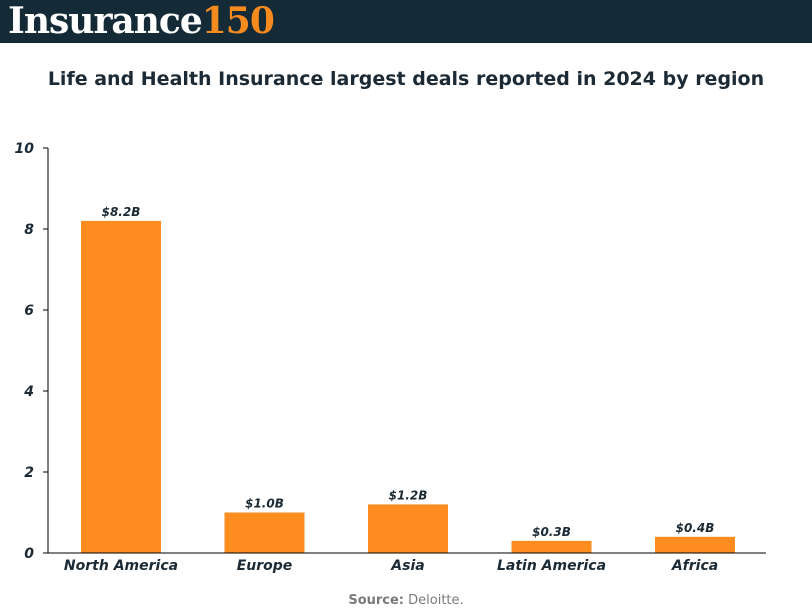 This screenshot has height=610, width=812. Describe the element at coordinates (265, 566) in the screenshot. I see `x-tick-label: Europe` at that location.